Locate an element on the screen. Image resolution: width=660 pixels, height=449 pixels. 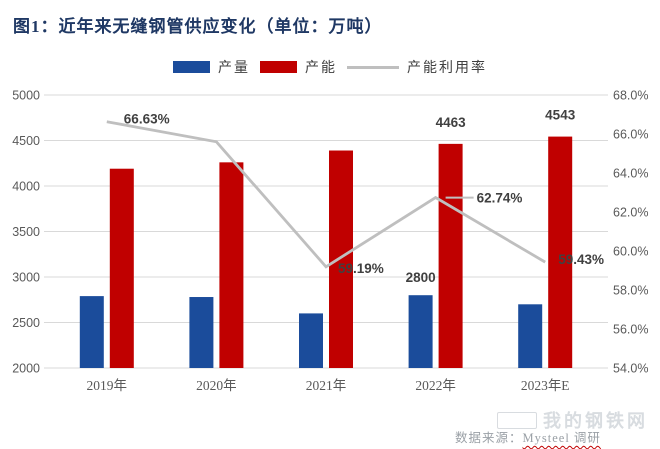
x-axis-category-label: 2019年 is located at coordinates (107, 385).